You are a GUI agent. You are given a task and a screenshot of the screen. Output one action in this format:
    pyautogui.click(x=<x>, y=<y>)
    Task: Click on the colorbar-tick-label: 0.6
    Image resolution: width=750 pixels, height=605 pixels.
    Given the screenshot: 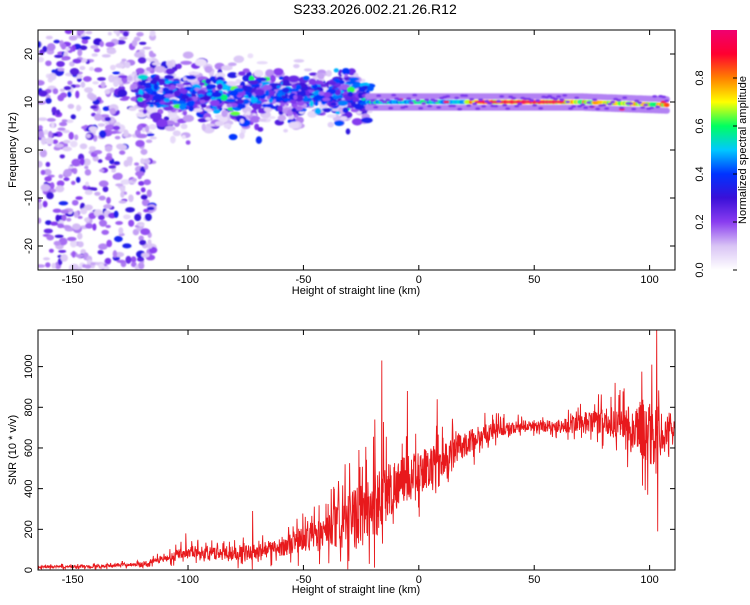 What is the action you would take?
    pyautogui.click(x=700, y=125)
    